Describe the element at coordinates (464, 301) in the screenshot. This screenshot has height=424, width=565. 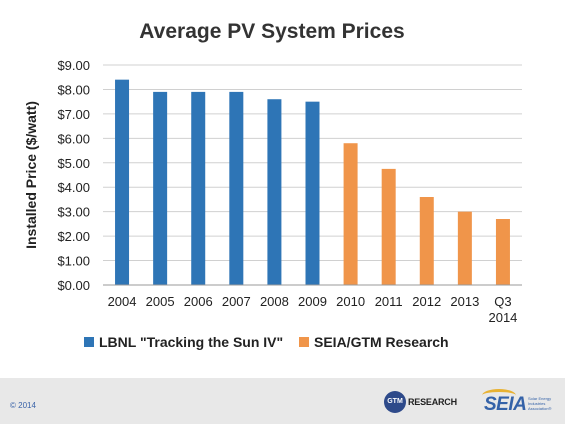
I see `x-tick-label: 2013` at that location.